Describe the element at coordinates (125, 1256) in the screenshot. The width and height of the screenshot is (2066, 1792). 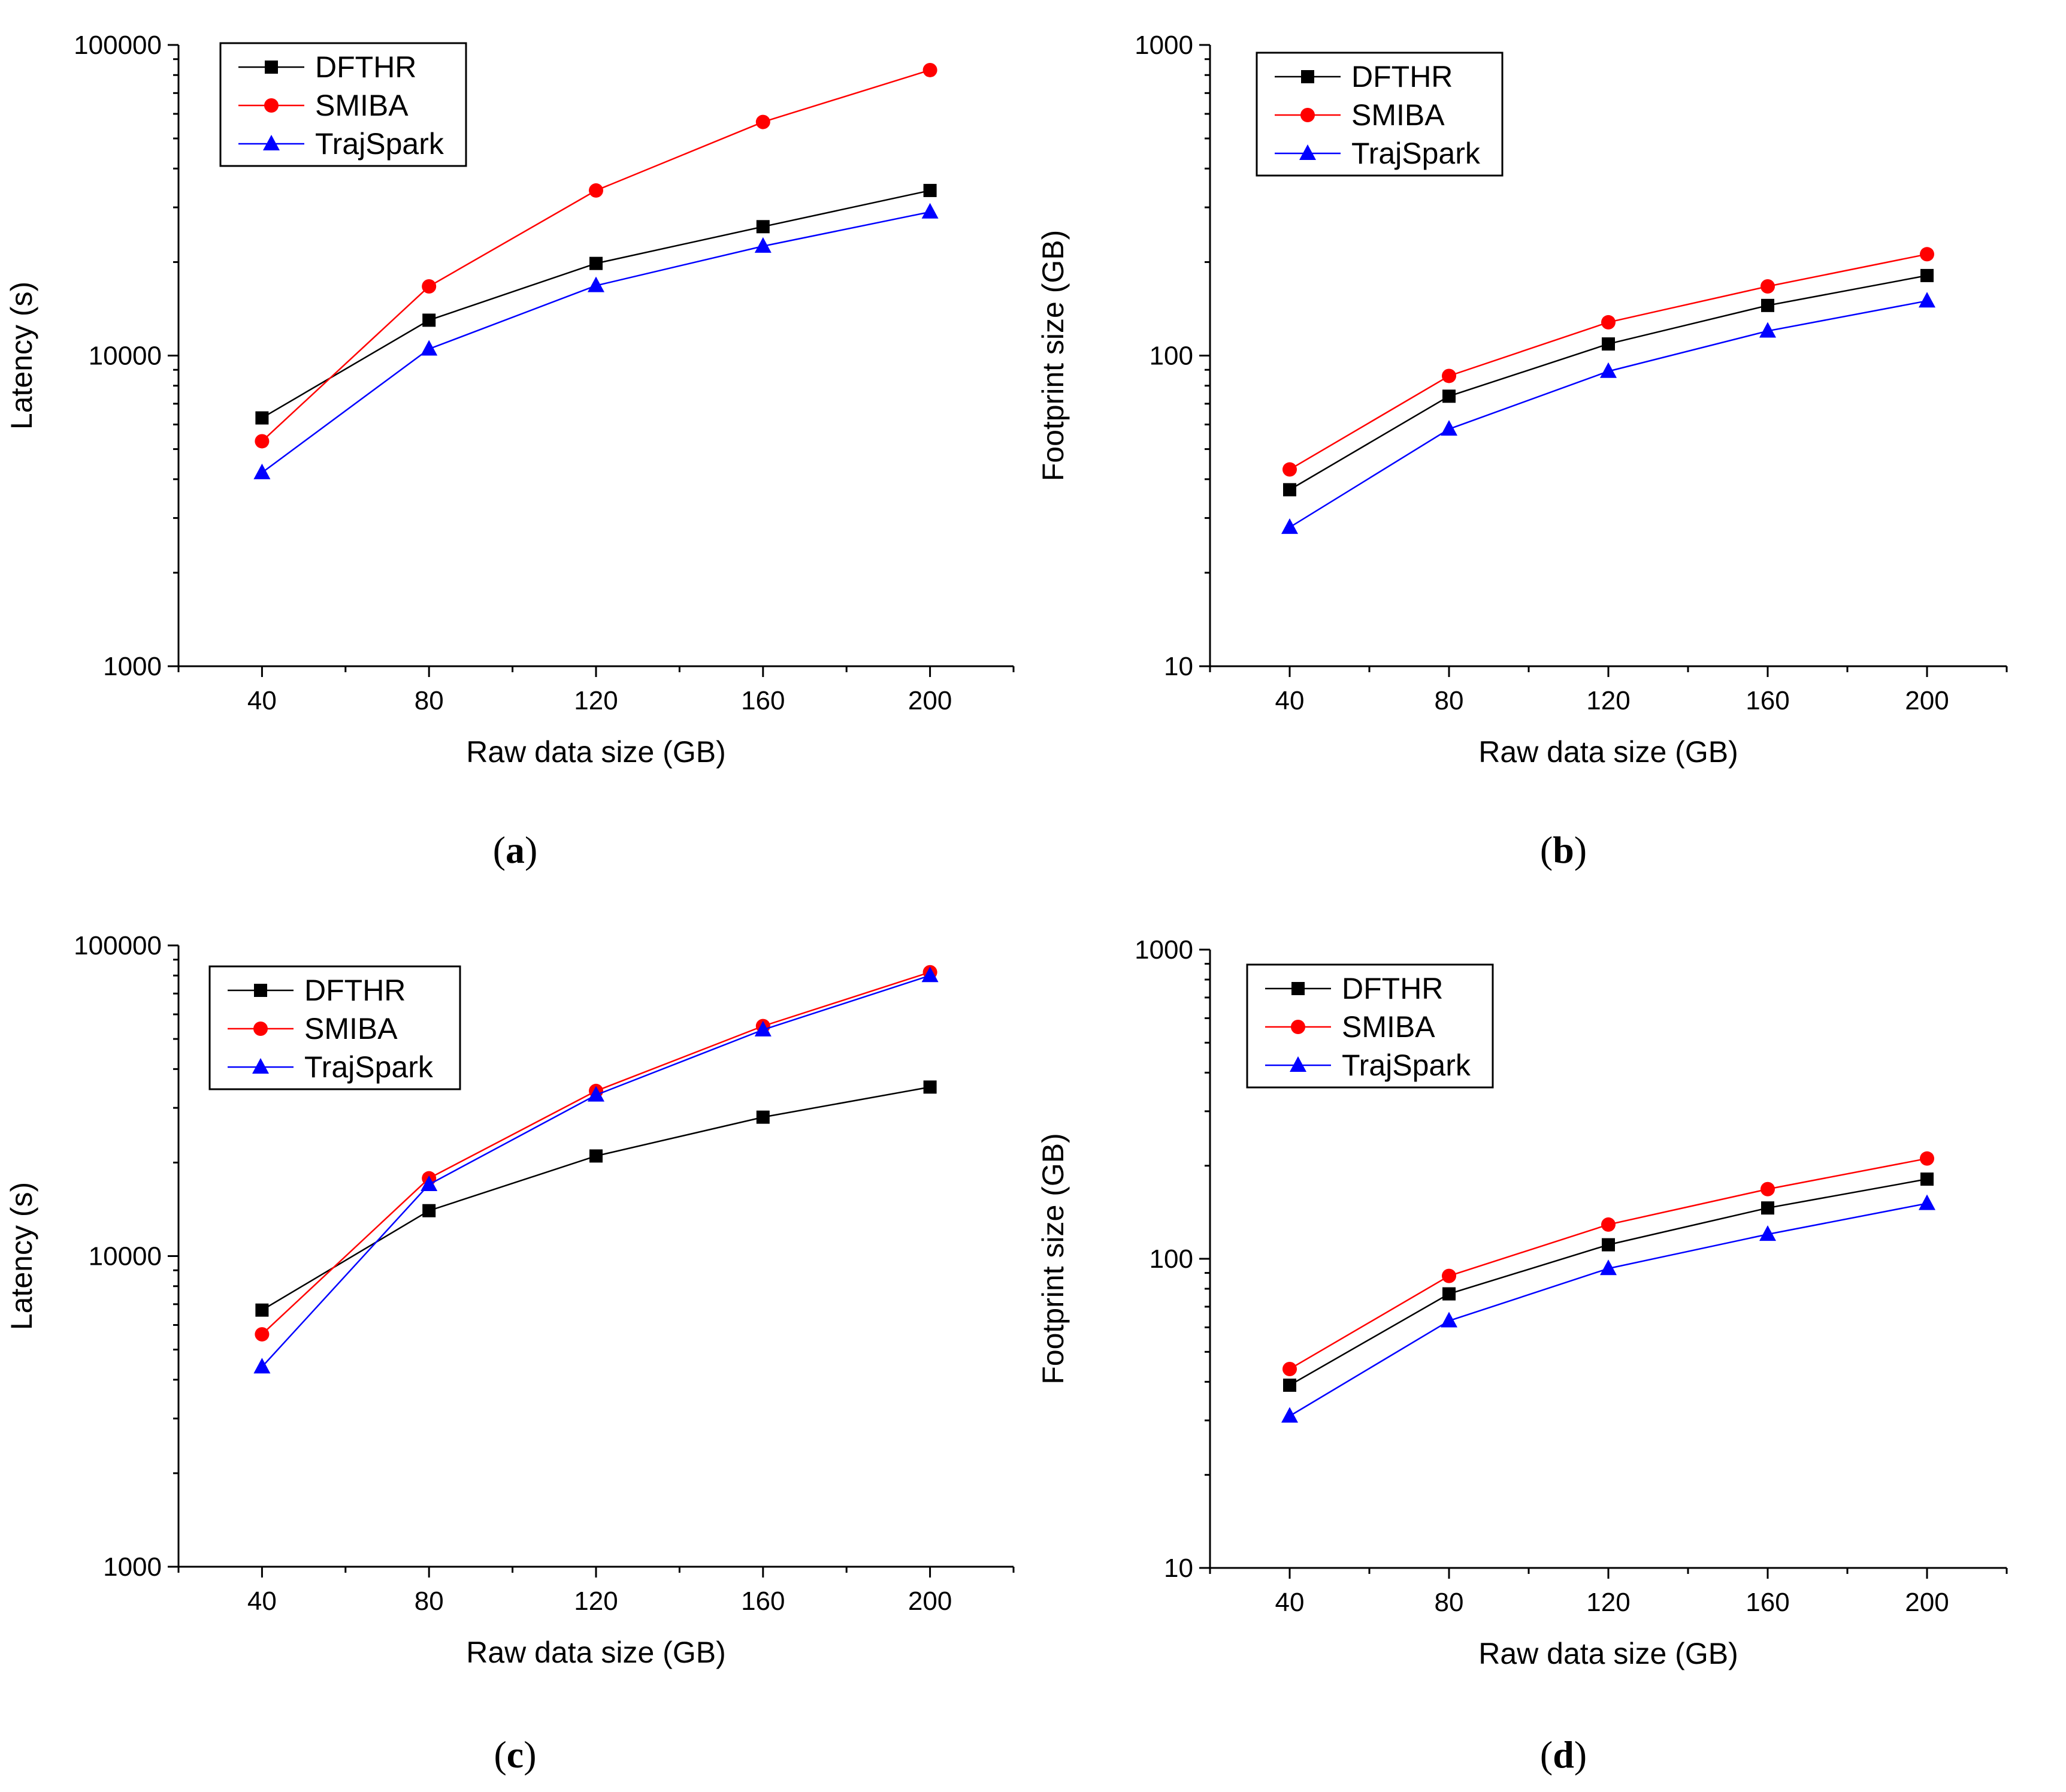
I see `y-tick-label: 10000` at that location.